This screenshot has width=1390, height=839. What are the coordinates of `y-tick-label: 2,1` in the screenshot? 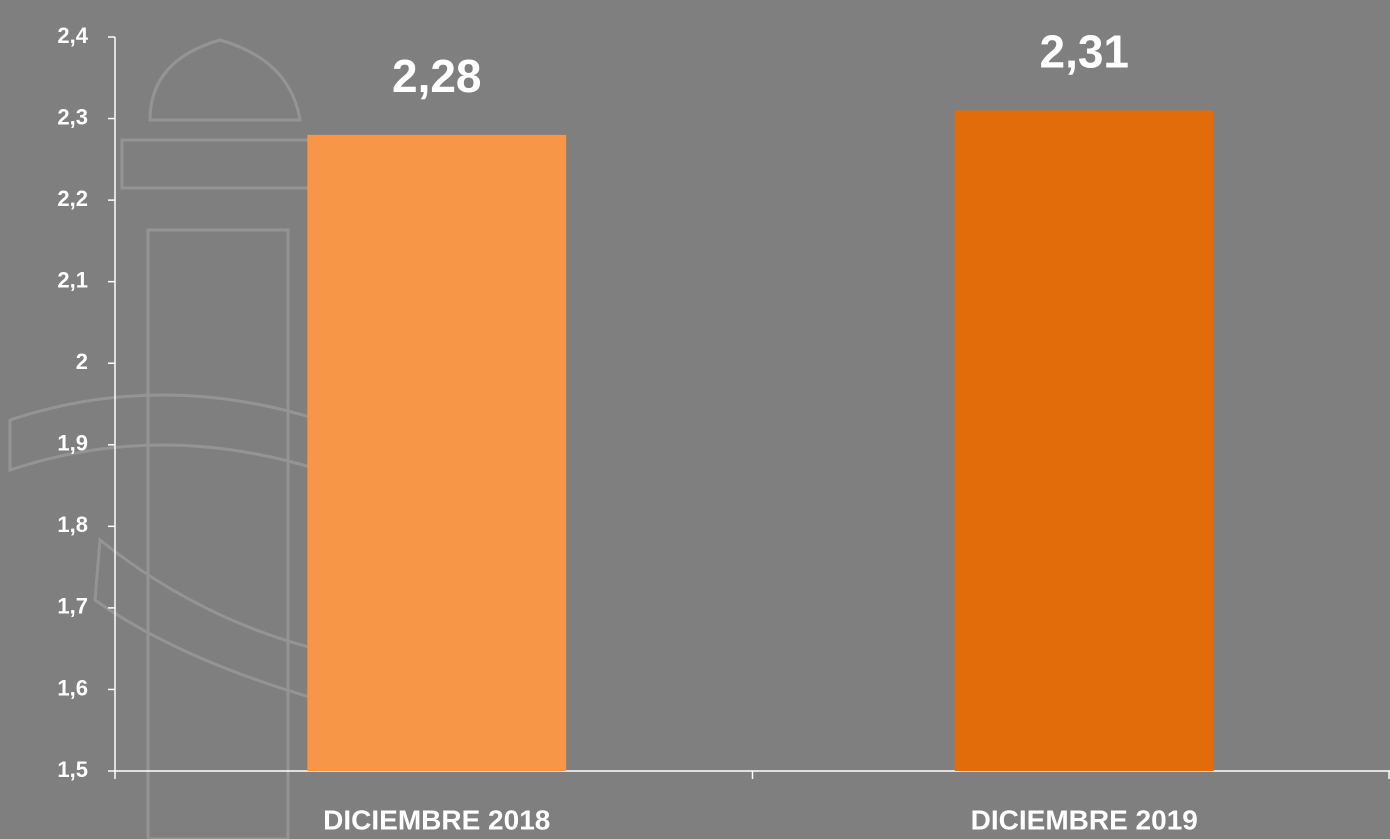 It's located at (72, 279).